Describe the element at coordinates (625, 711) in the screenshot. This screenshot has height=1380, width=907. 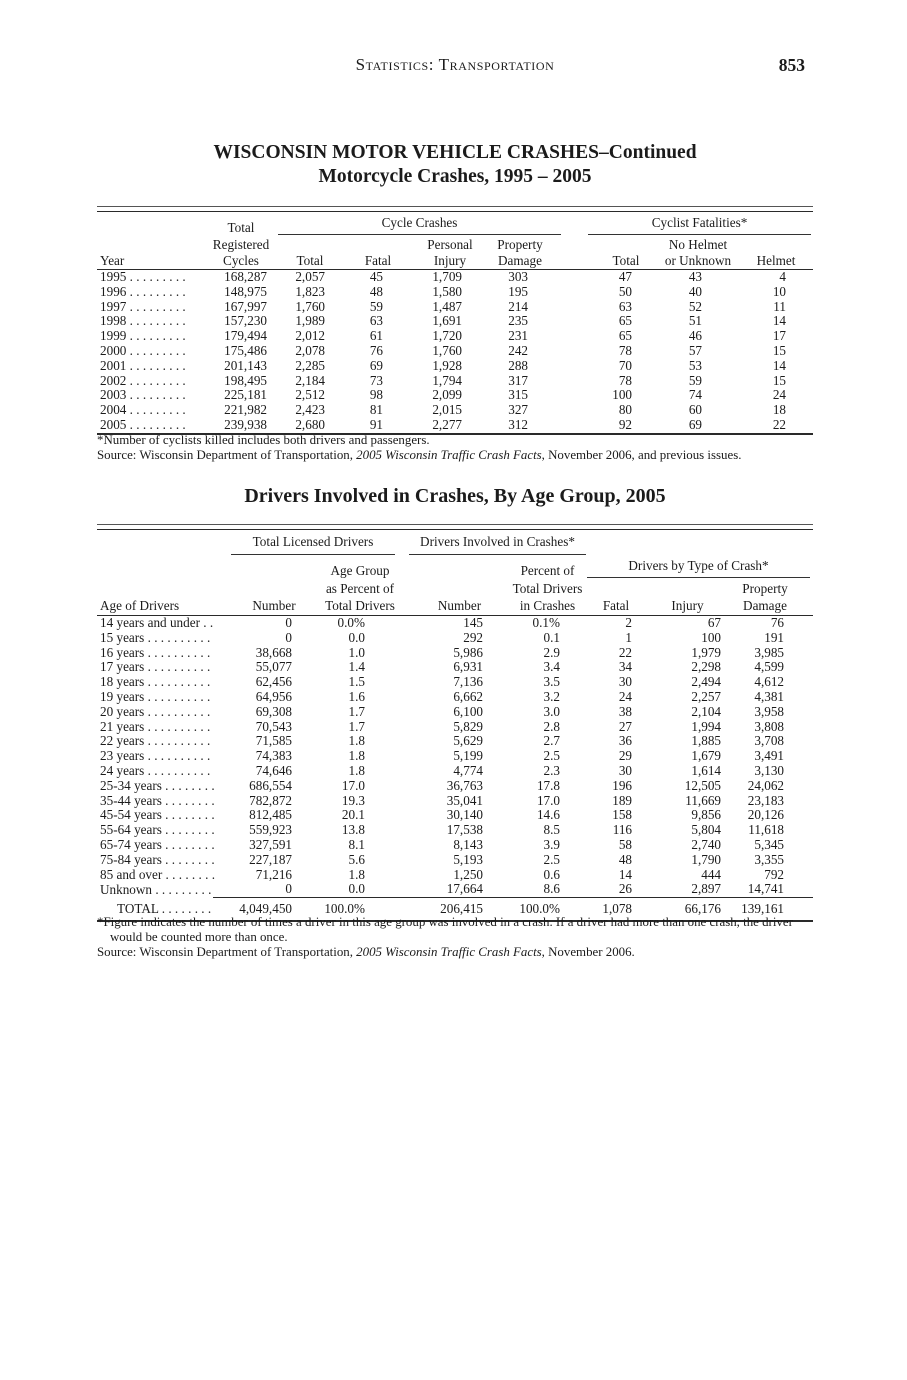
I see `table-cell: 38` at that location.